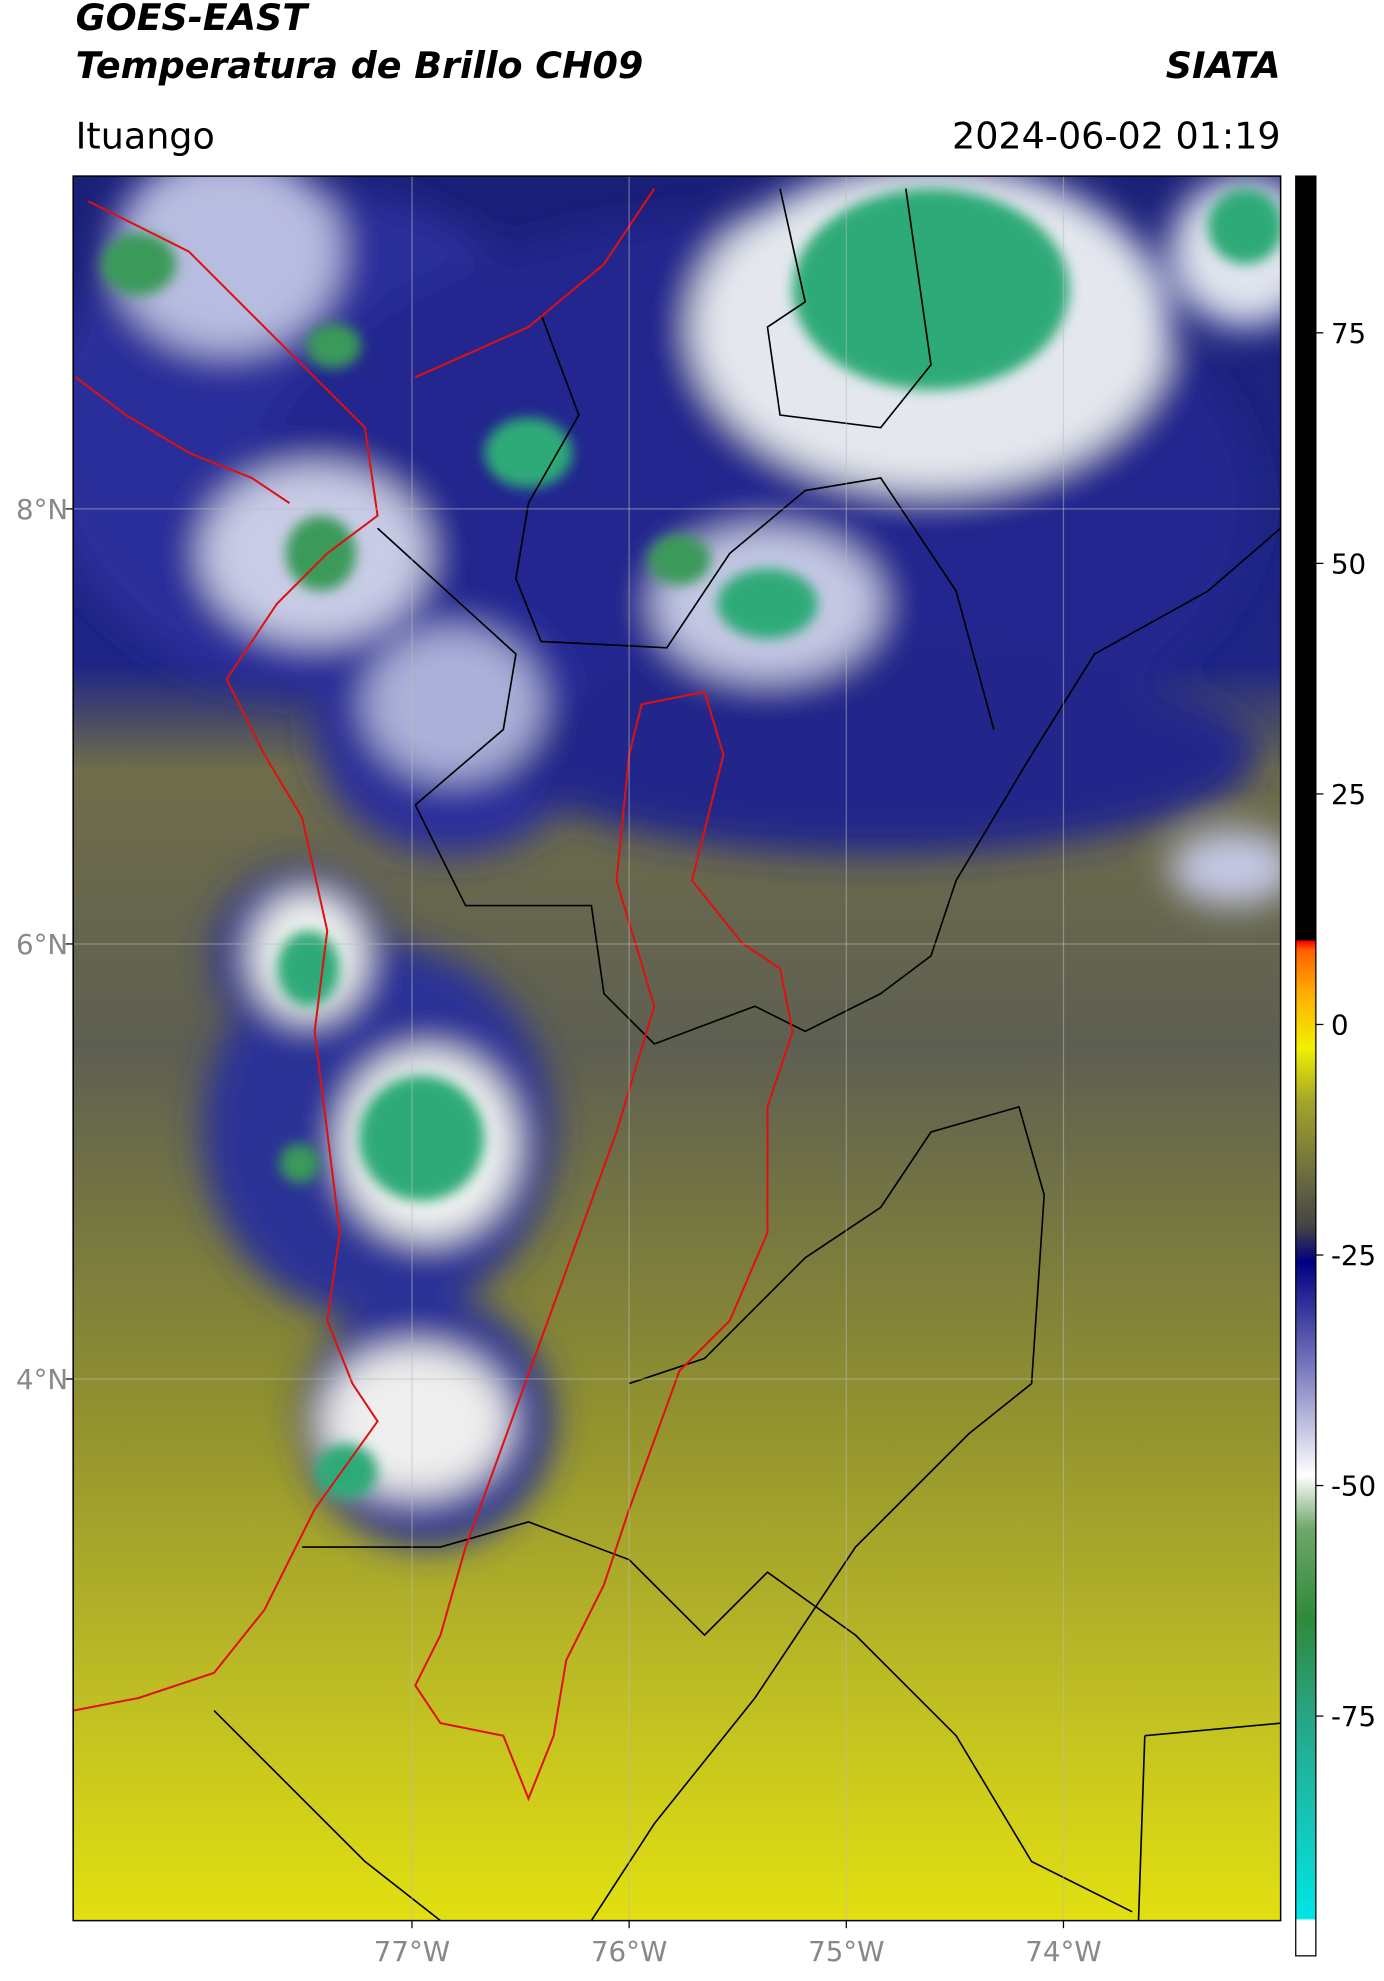 This screenshot has width=1384, height=1981. Describe the element at coordinates (42, 1379) in the screenshot. I see `y-tick-label: 4°N` at that location.